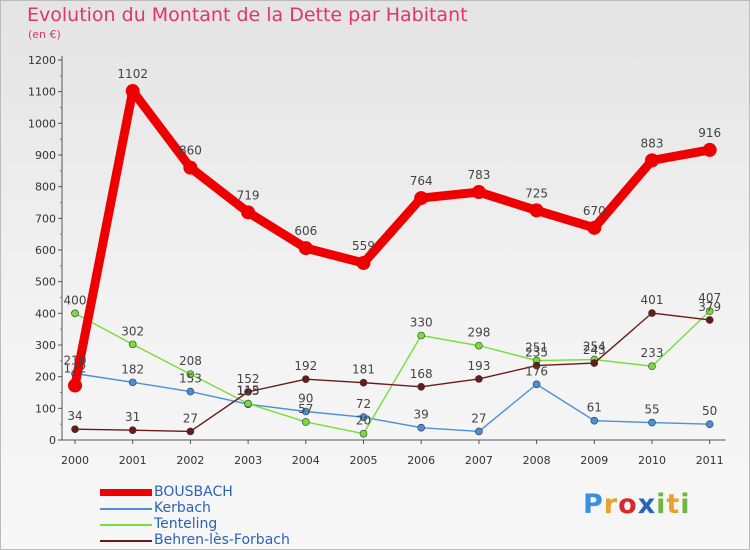  I want to click on data-label: 243, so click(594, 350).